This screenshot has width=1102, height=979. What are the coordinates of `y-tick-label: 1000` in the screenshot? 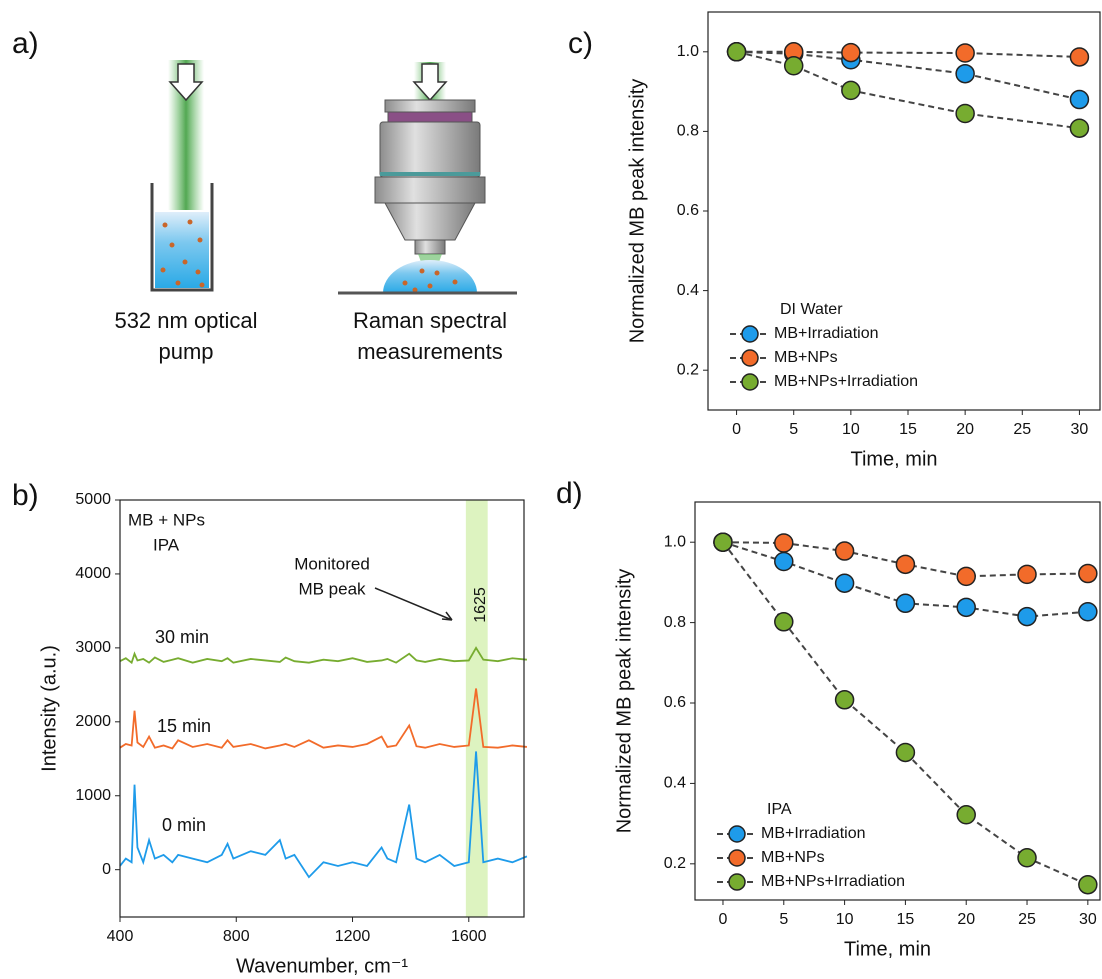 It's located at (93, 795).